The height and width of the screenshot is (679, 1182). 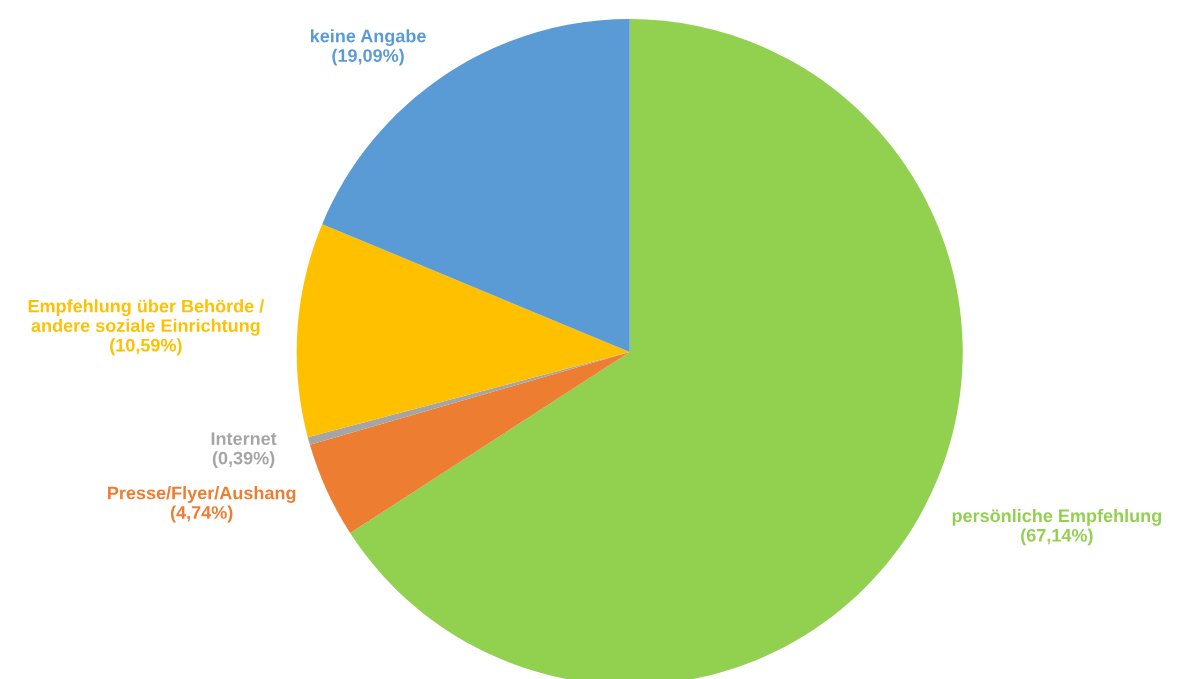 I want to click on slice-label: Internet, so click(x=244, y=439).